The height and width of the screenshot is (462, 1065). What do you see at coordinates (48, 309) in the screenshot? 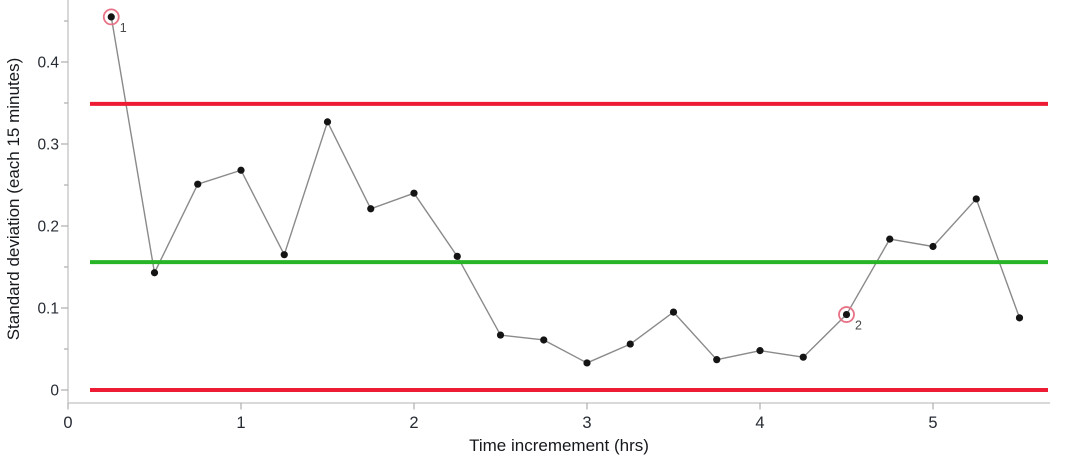
I see `y-tick-label: 0.1` at bounding box center [48, 309].